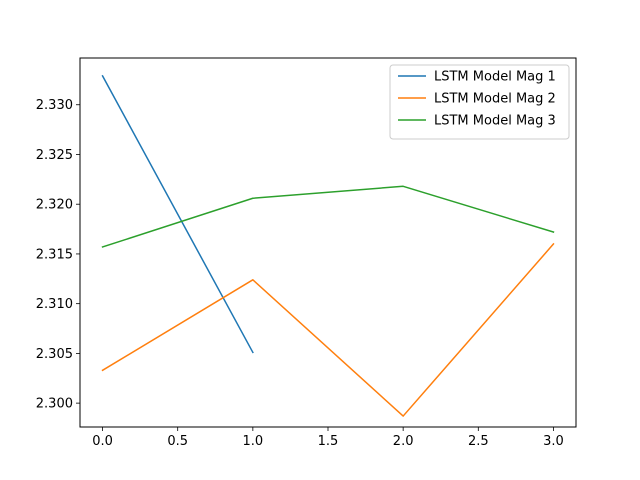  Describe the element at coordinates (495, 99) in the screenshot. I see `legend-label: LSTM Model Mag 2` at that location.